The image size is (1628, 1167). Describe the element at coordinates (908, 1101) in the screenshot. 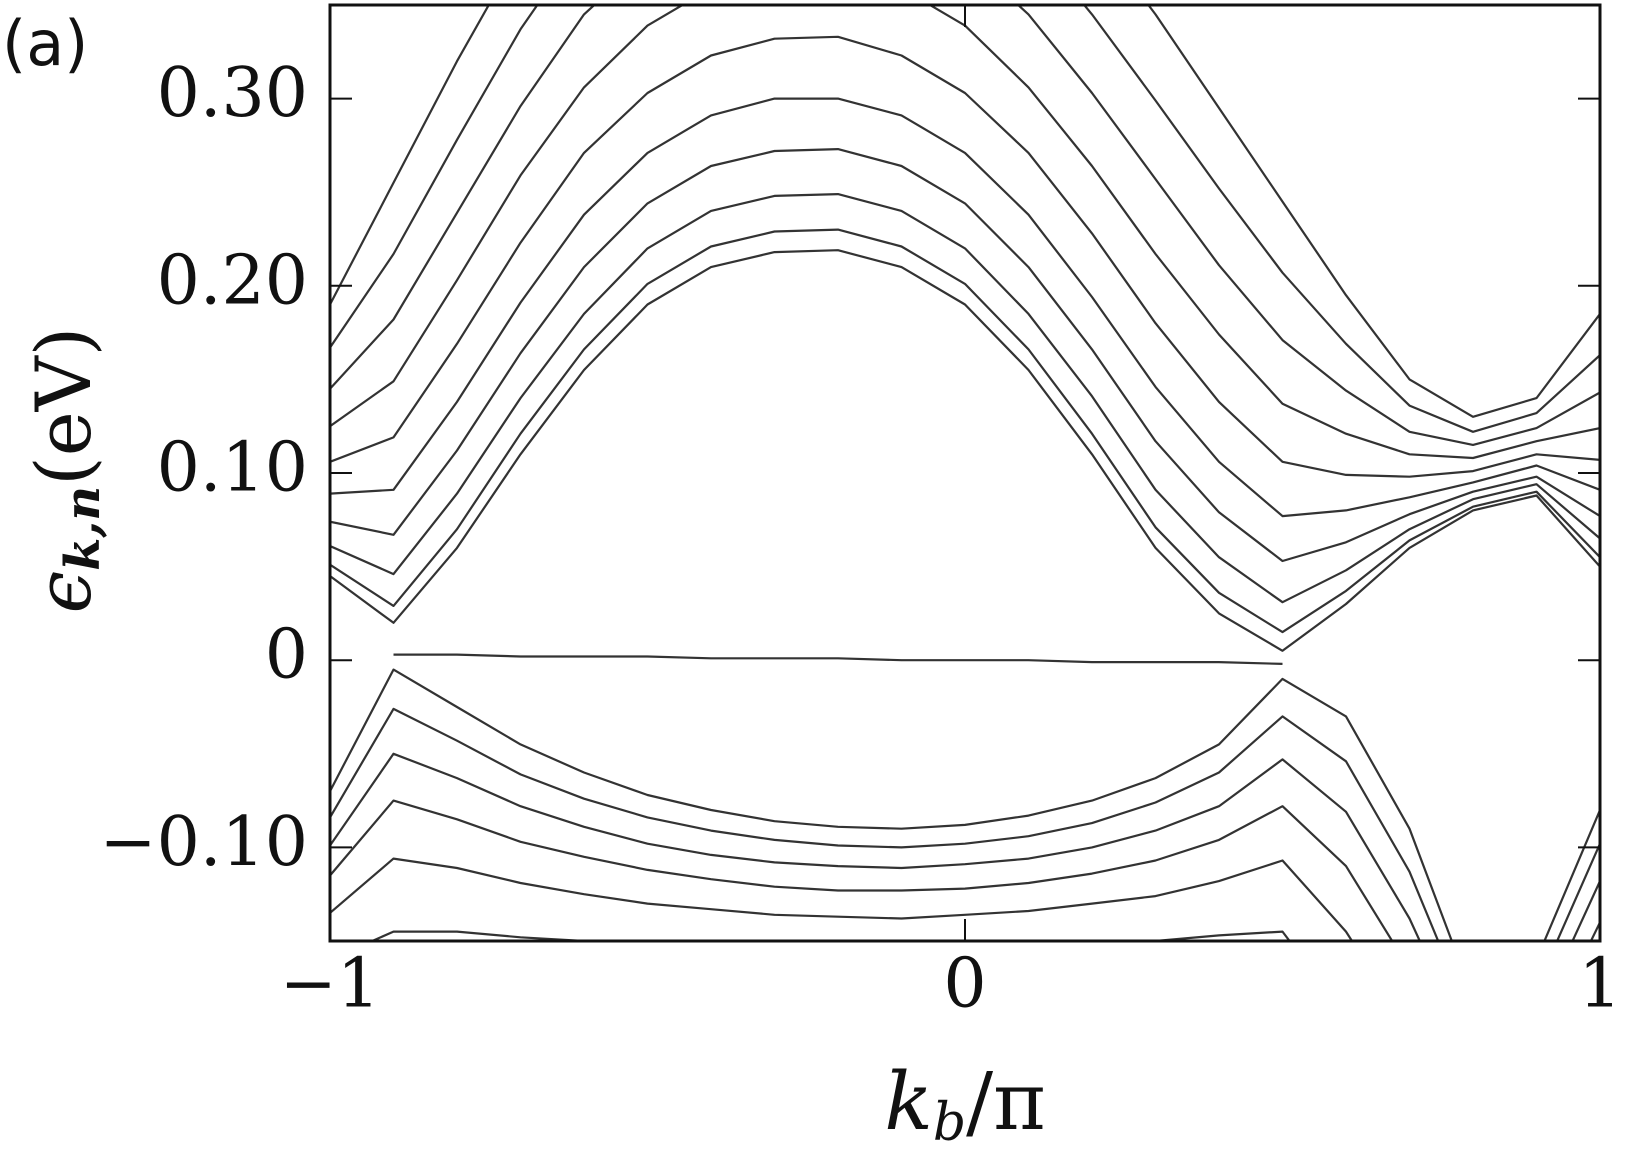

I see `x-label-part: k` at that location.